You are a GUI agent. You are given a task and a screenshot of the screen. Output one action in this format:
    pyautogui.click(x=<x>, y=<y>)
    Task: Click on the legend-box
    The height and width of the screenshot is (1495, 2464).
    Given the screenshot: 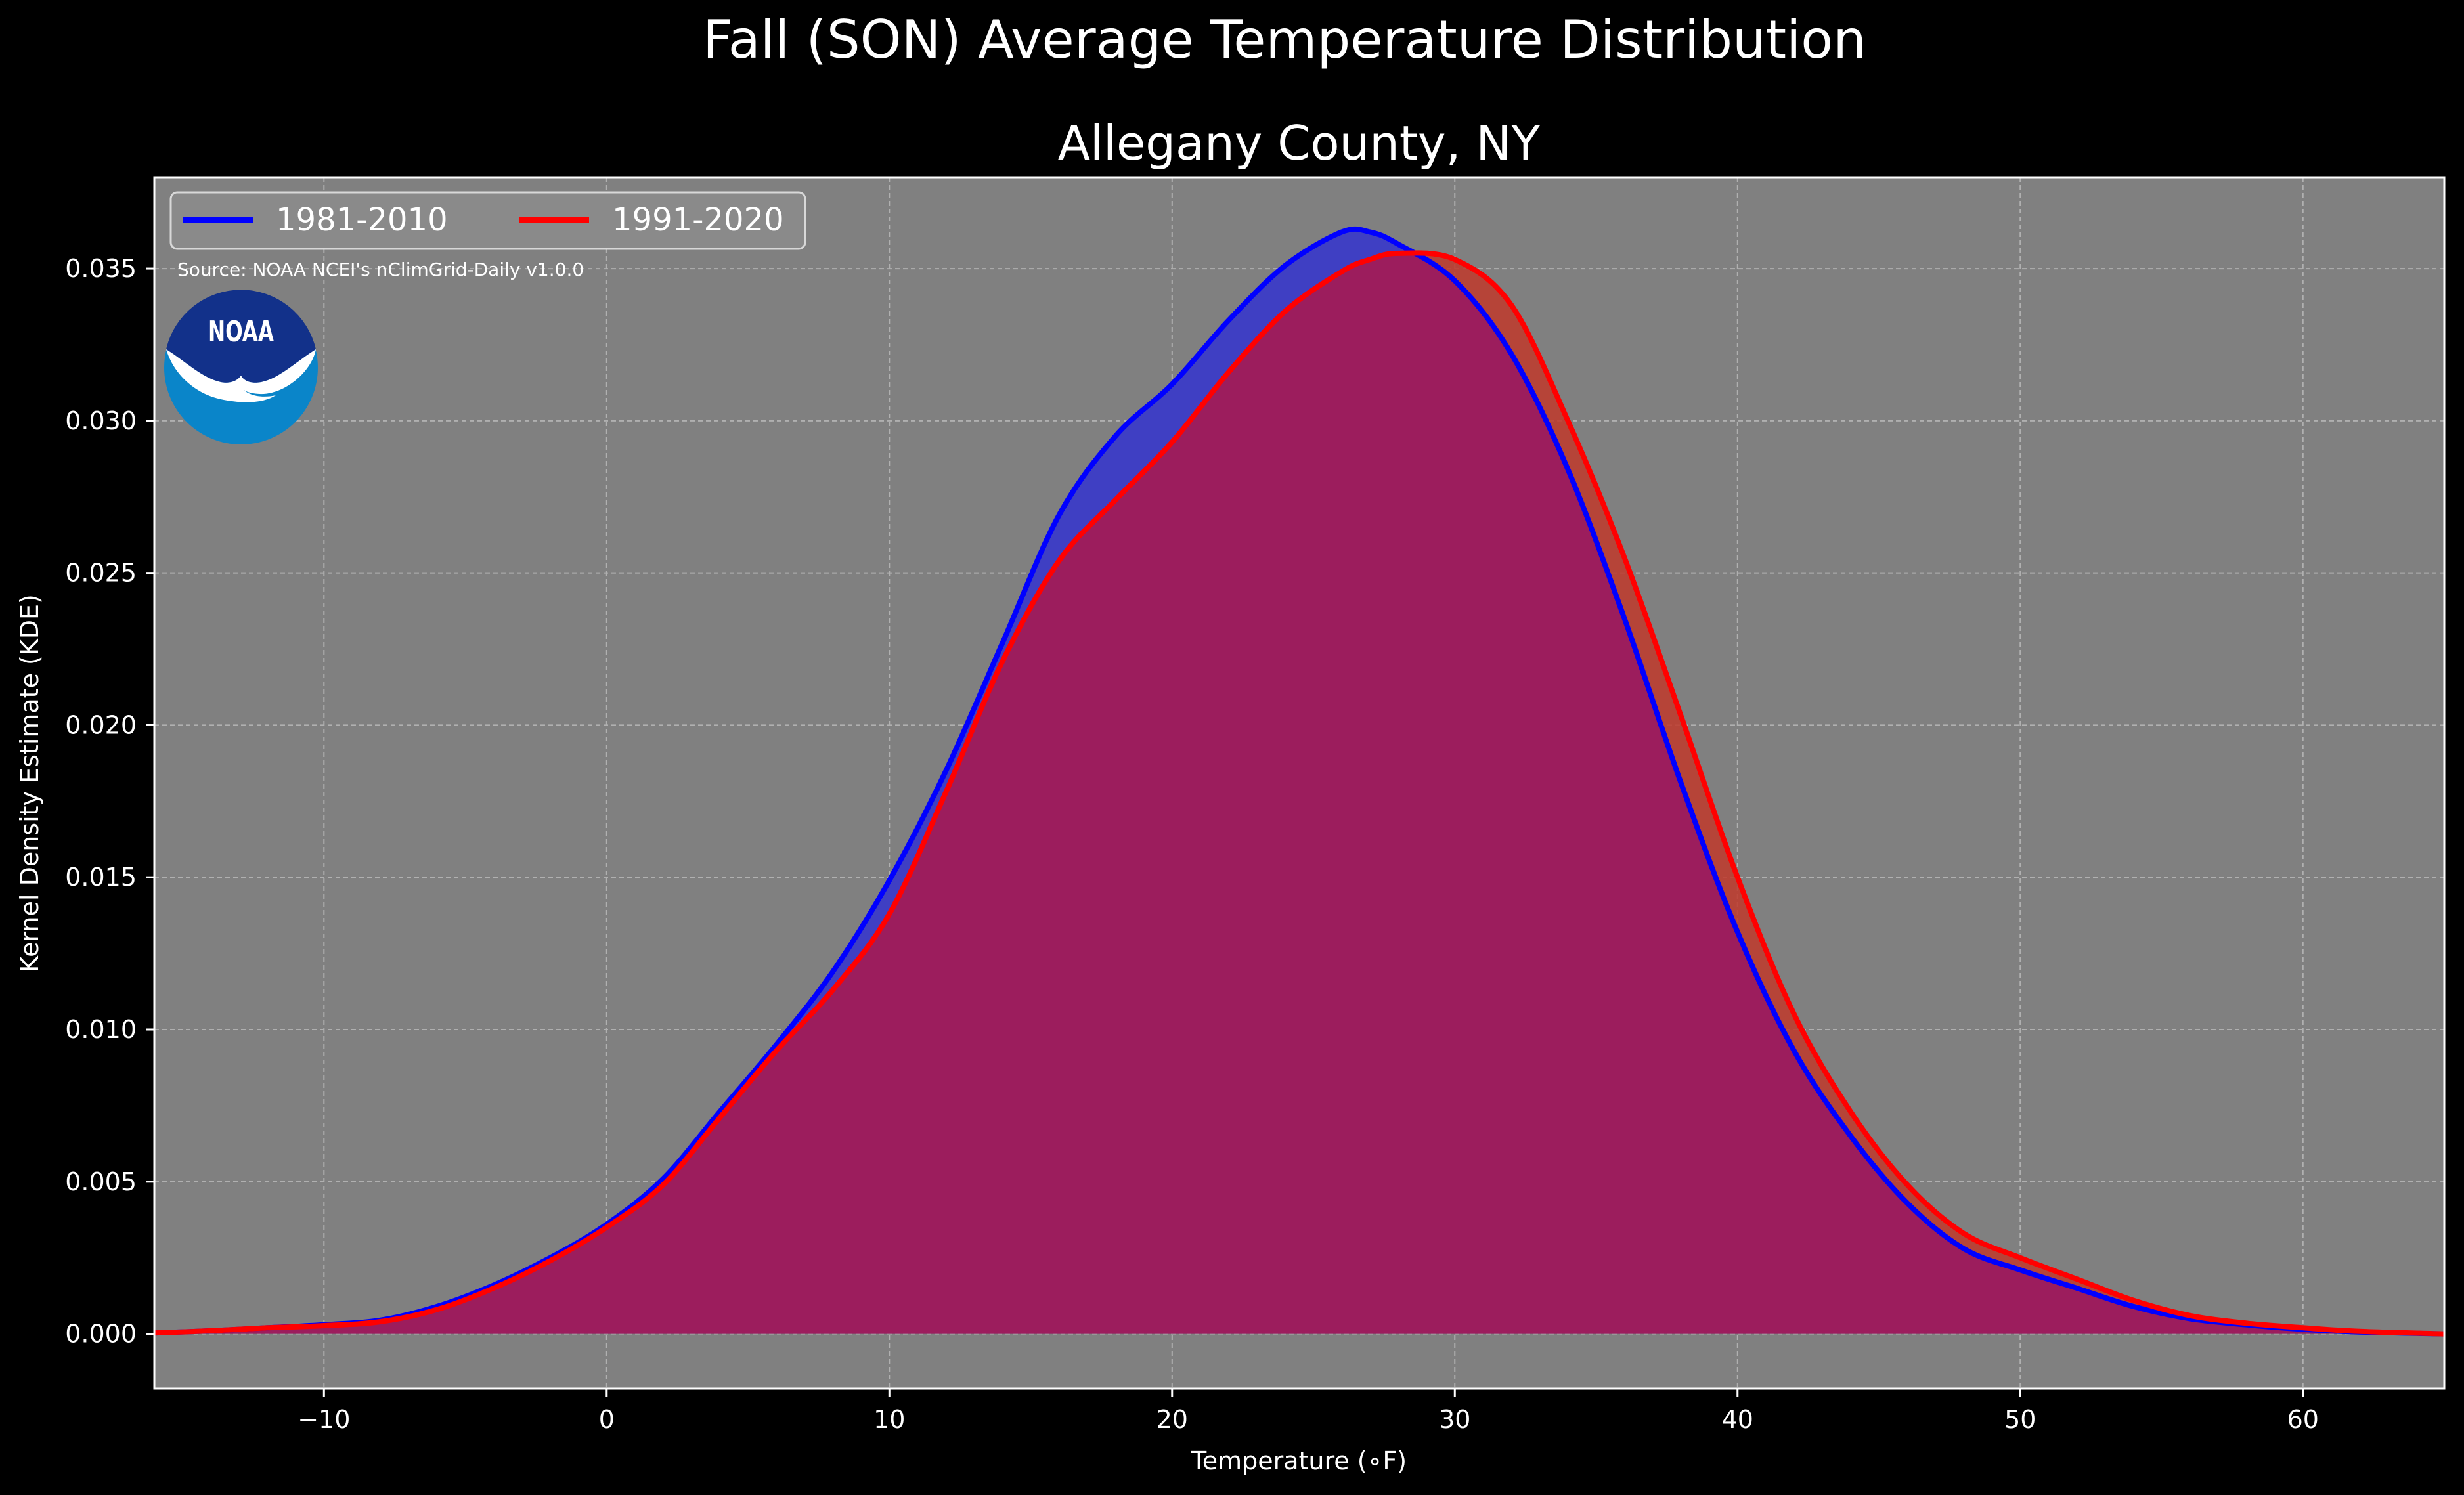 What is the action you would take?
    pyautogui.click(x=488, y=220)
    